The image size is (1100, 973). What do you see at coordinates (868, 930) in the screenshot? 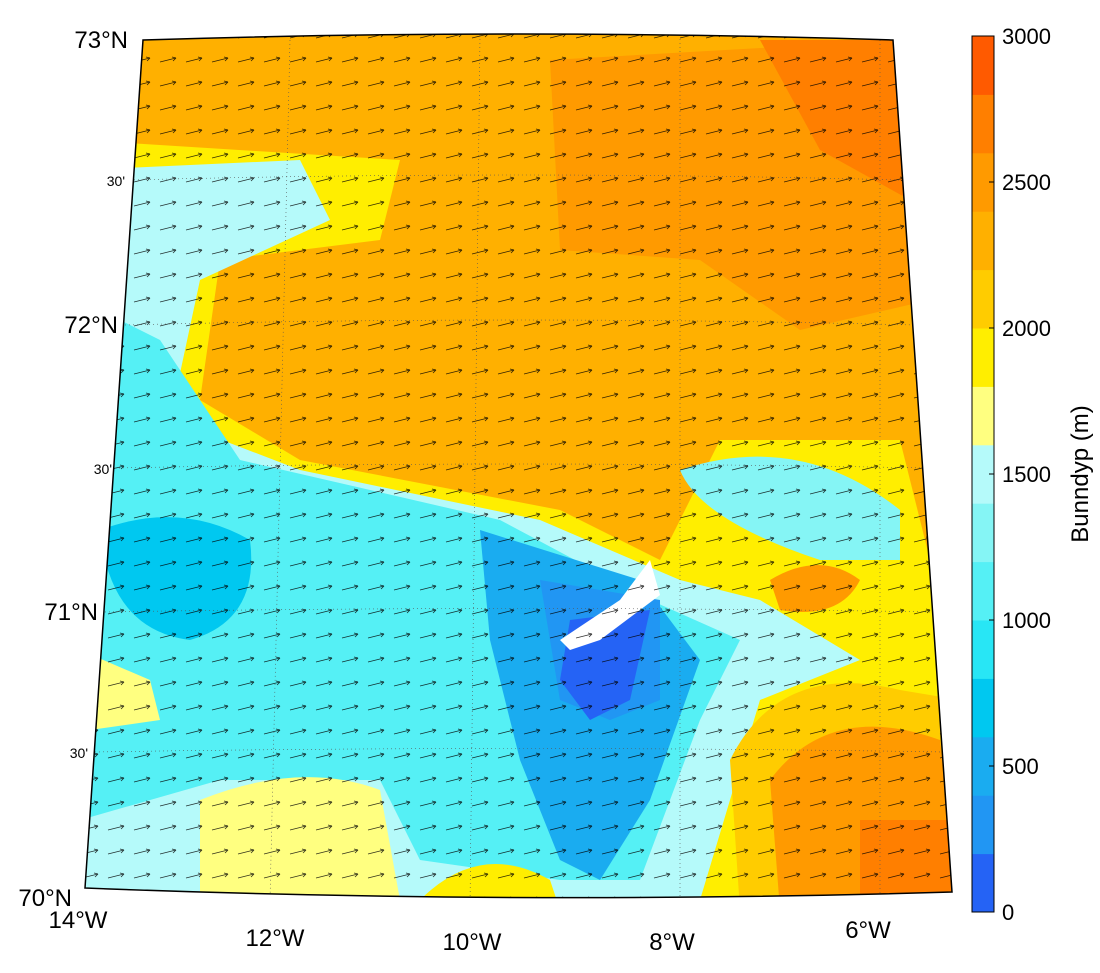
I see `lon-label: 6°W` at bounding box center [868, 930].